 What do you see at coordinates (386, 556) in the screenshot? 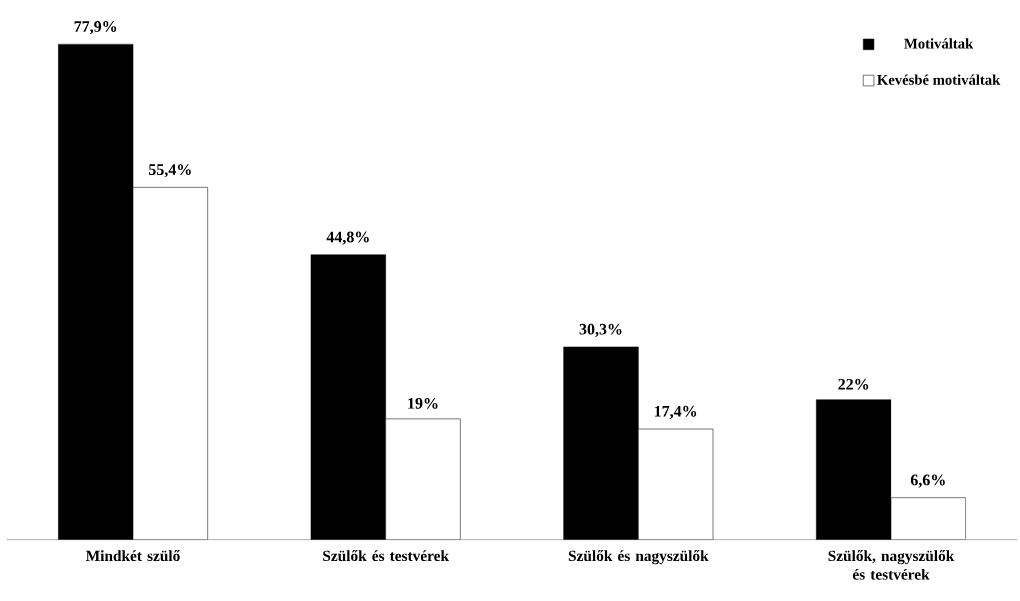
I see `x-tick-label: Szülők és testvérek` at bounding box center [386, 556].